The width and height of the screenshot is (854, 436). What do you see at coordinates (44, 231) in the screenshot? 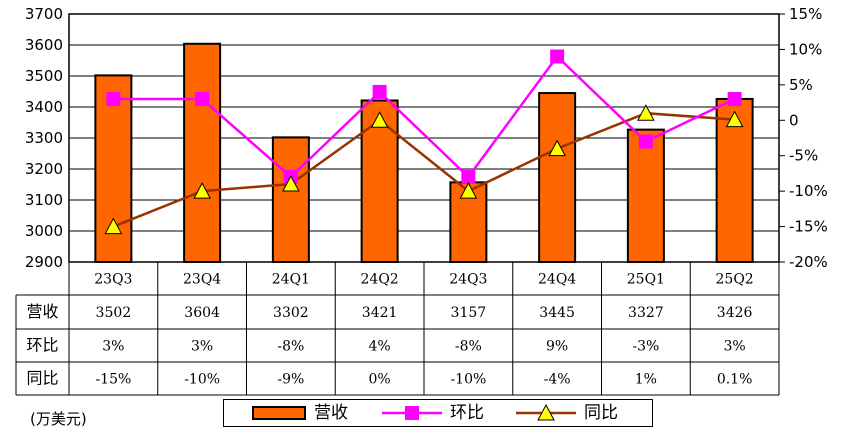
I see `y-left-tick-label: 3000` at bounding box center [44, 231].